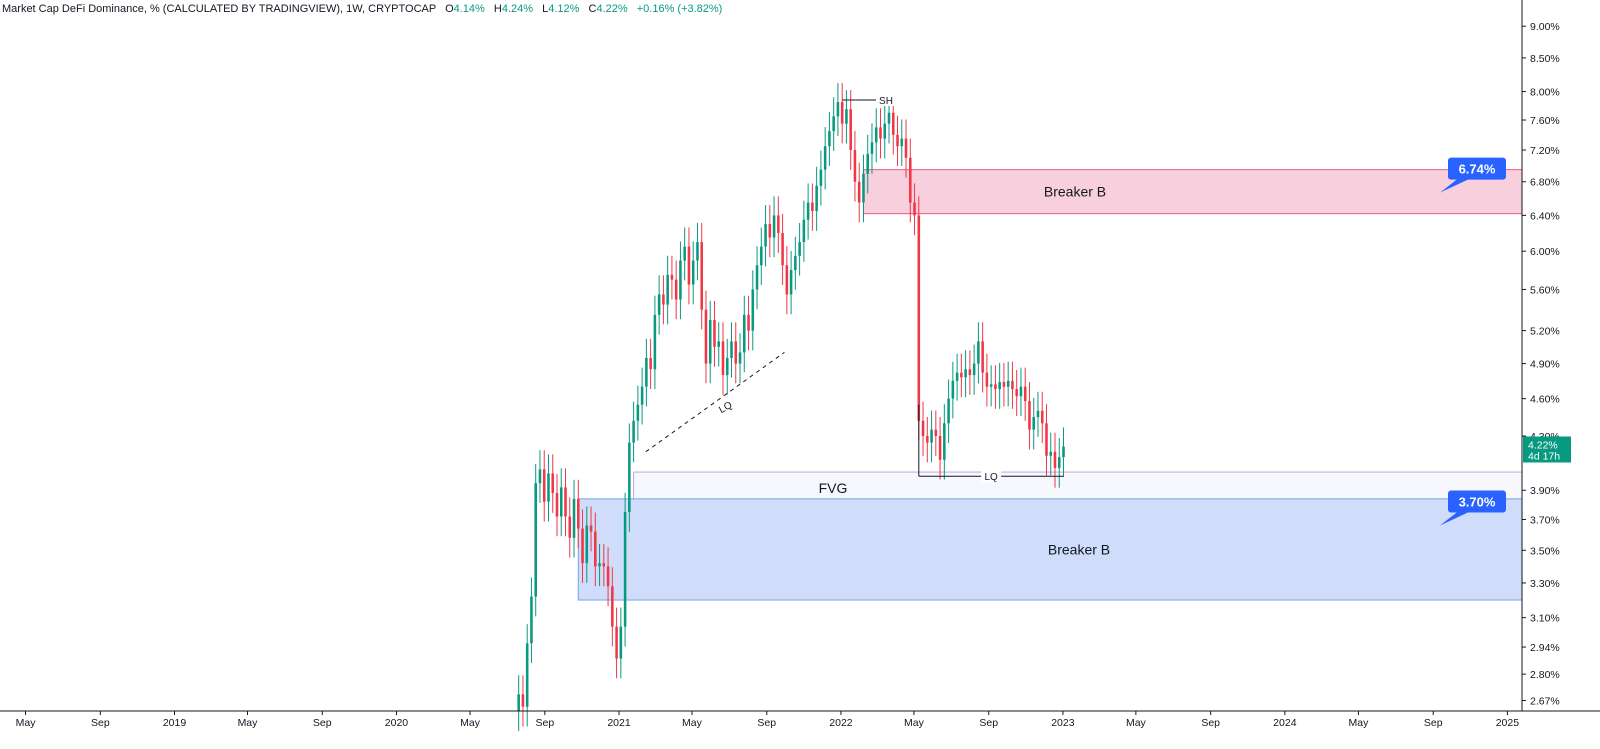 This screenshot has height=749, width=1600. Describe the element at coordinates (1545, 648) in the screenshot. I see `y-tick-label: 2.94%` at that location.